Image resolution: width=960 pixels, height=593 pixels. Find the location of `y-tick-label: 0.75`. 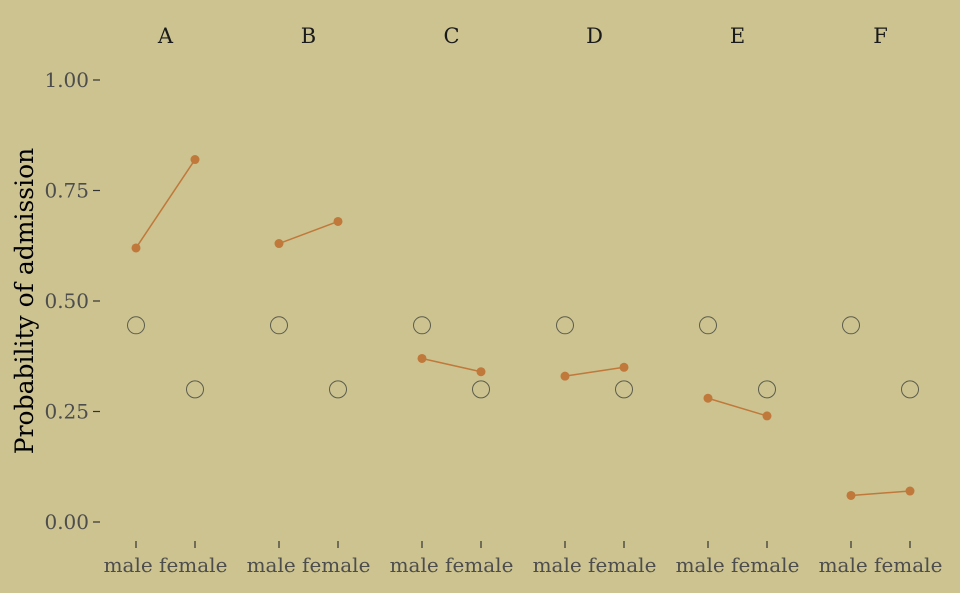

y-tick-label: 0.75 is located at coordinates (66, 191).